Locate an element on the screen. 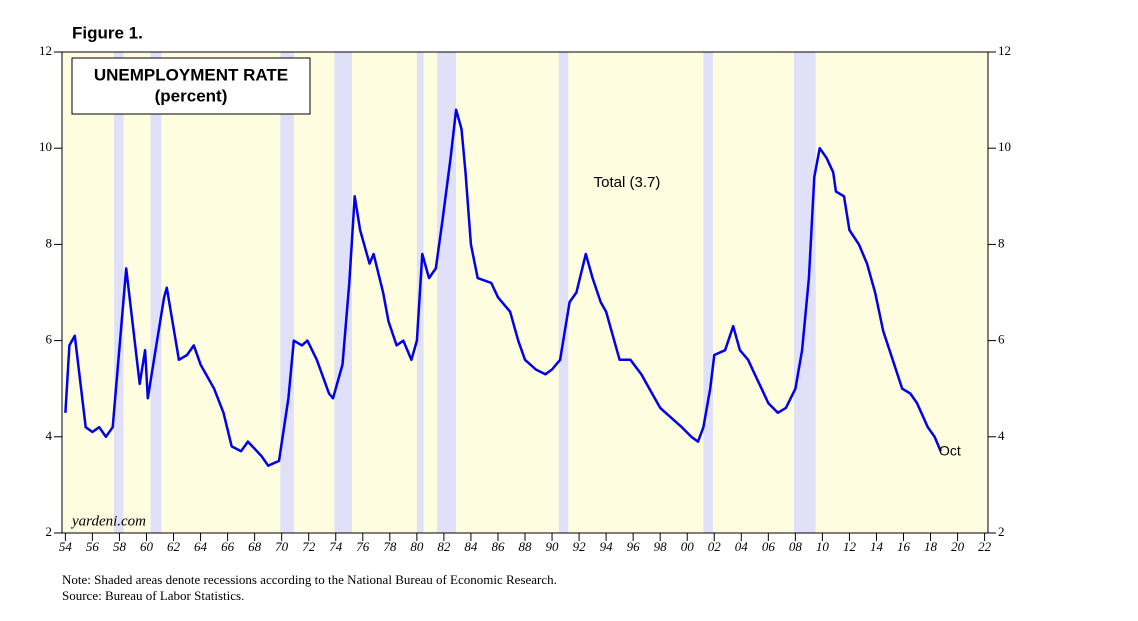  chart-subtitle: (percent) is located at coordinates (191, 95).